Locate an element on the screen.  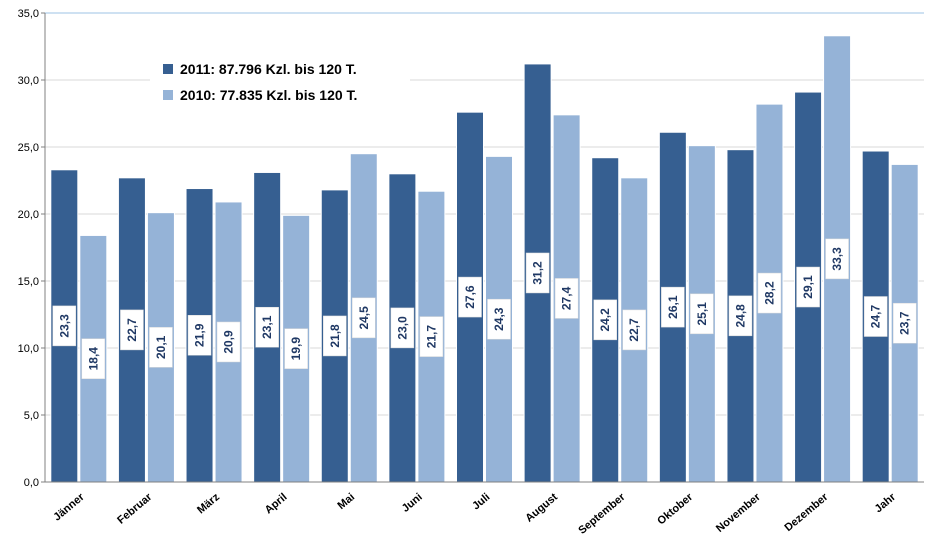
y-tick-label: 20,0 is located at coordinates (28, 215).